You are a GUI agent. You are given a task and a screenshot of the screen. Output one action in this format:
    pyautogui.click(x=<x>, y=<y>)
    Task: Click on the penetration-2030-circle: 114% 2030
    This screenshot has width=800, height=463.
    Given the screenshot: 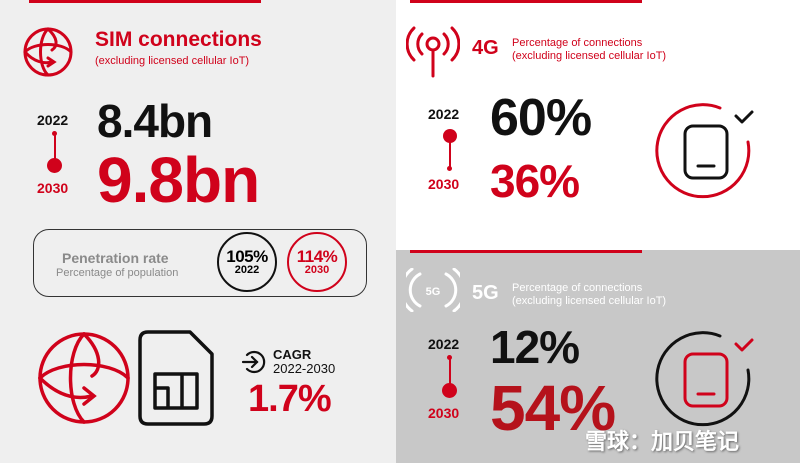 What is the action you would take?
    pyautogui.click(x=317, y=262)
    